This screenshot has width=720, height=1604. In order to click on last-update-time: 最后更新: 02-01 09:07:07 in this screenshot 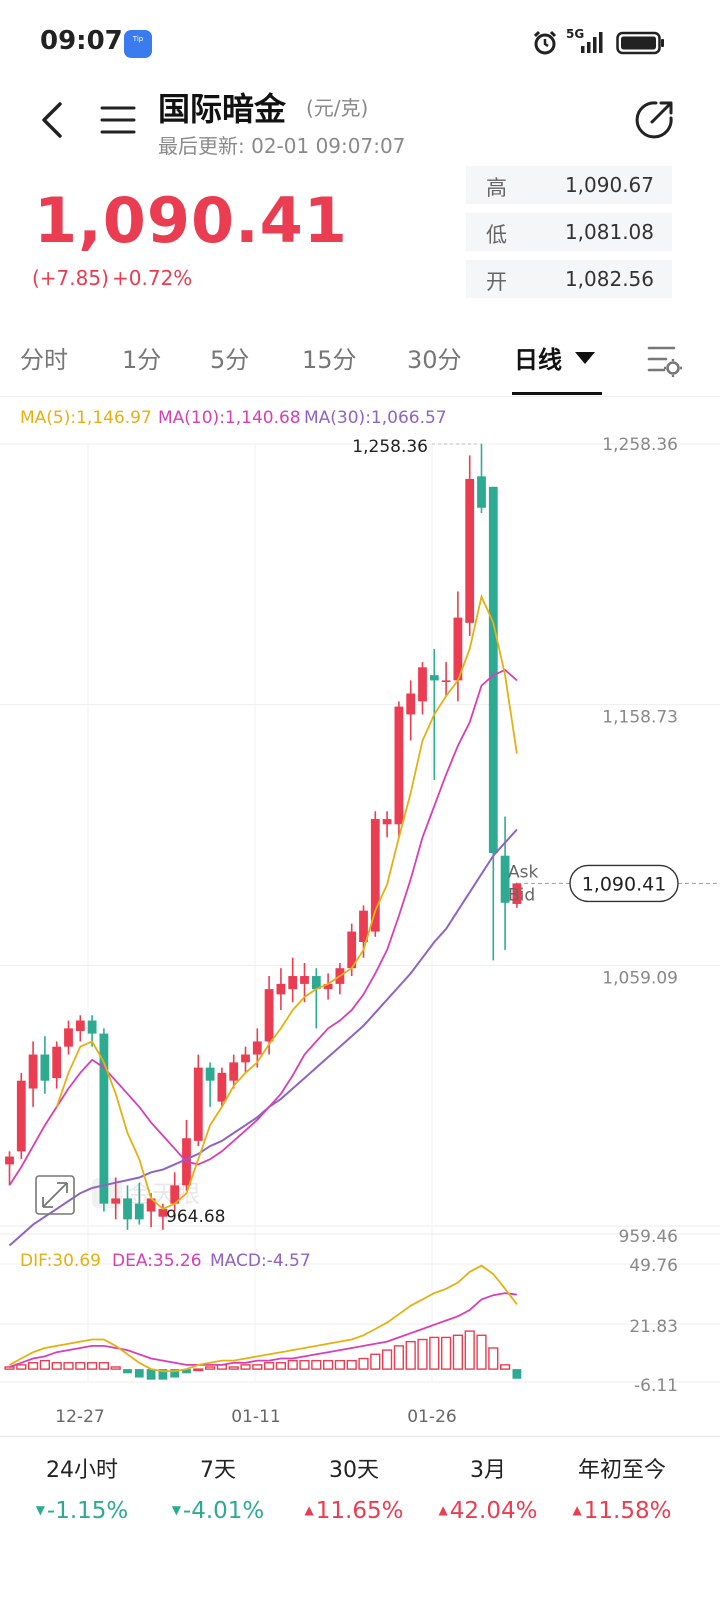, I will do `click(282, 146)`.